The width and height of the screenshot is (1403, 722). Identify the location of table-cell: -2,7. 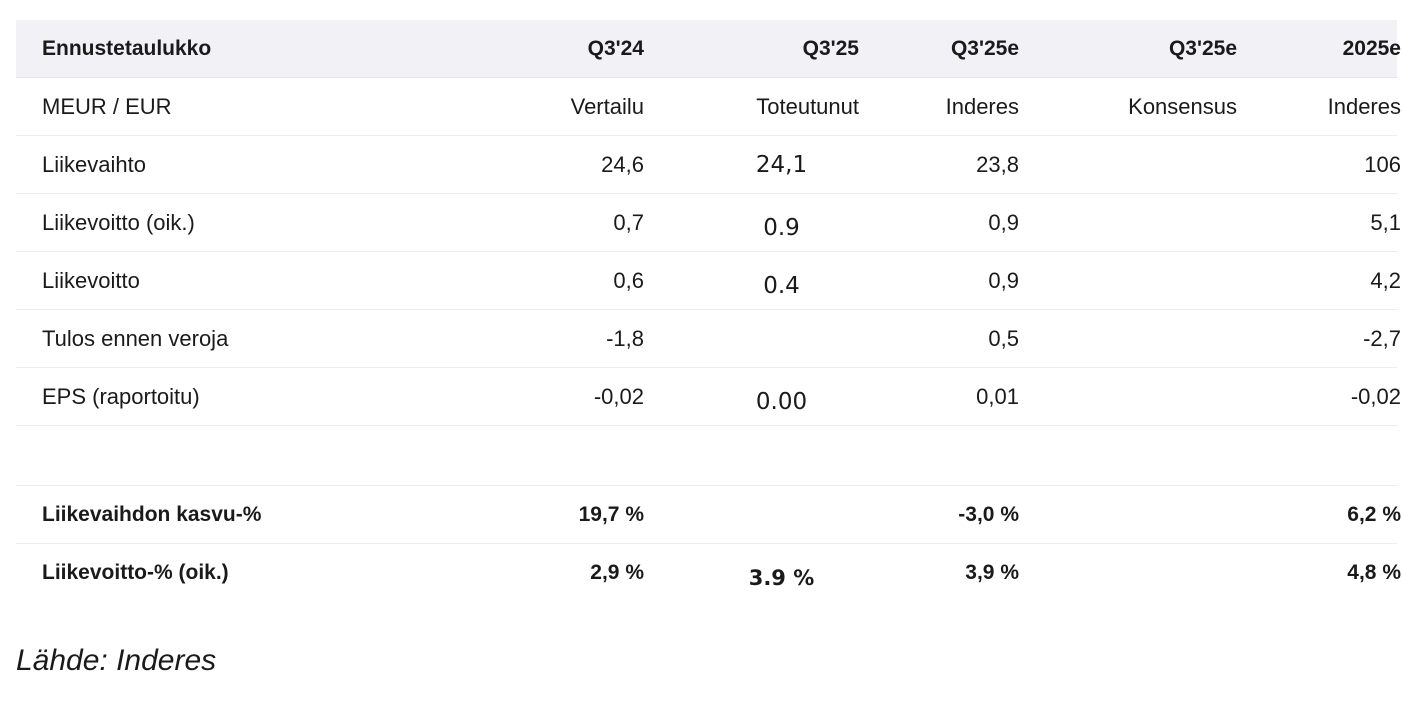
(1382, 338).